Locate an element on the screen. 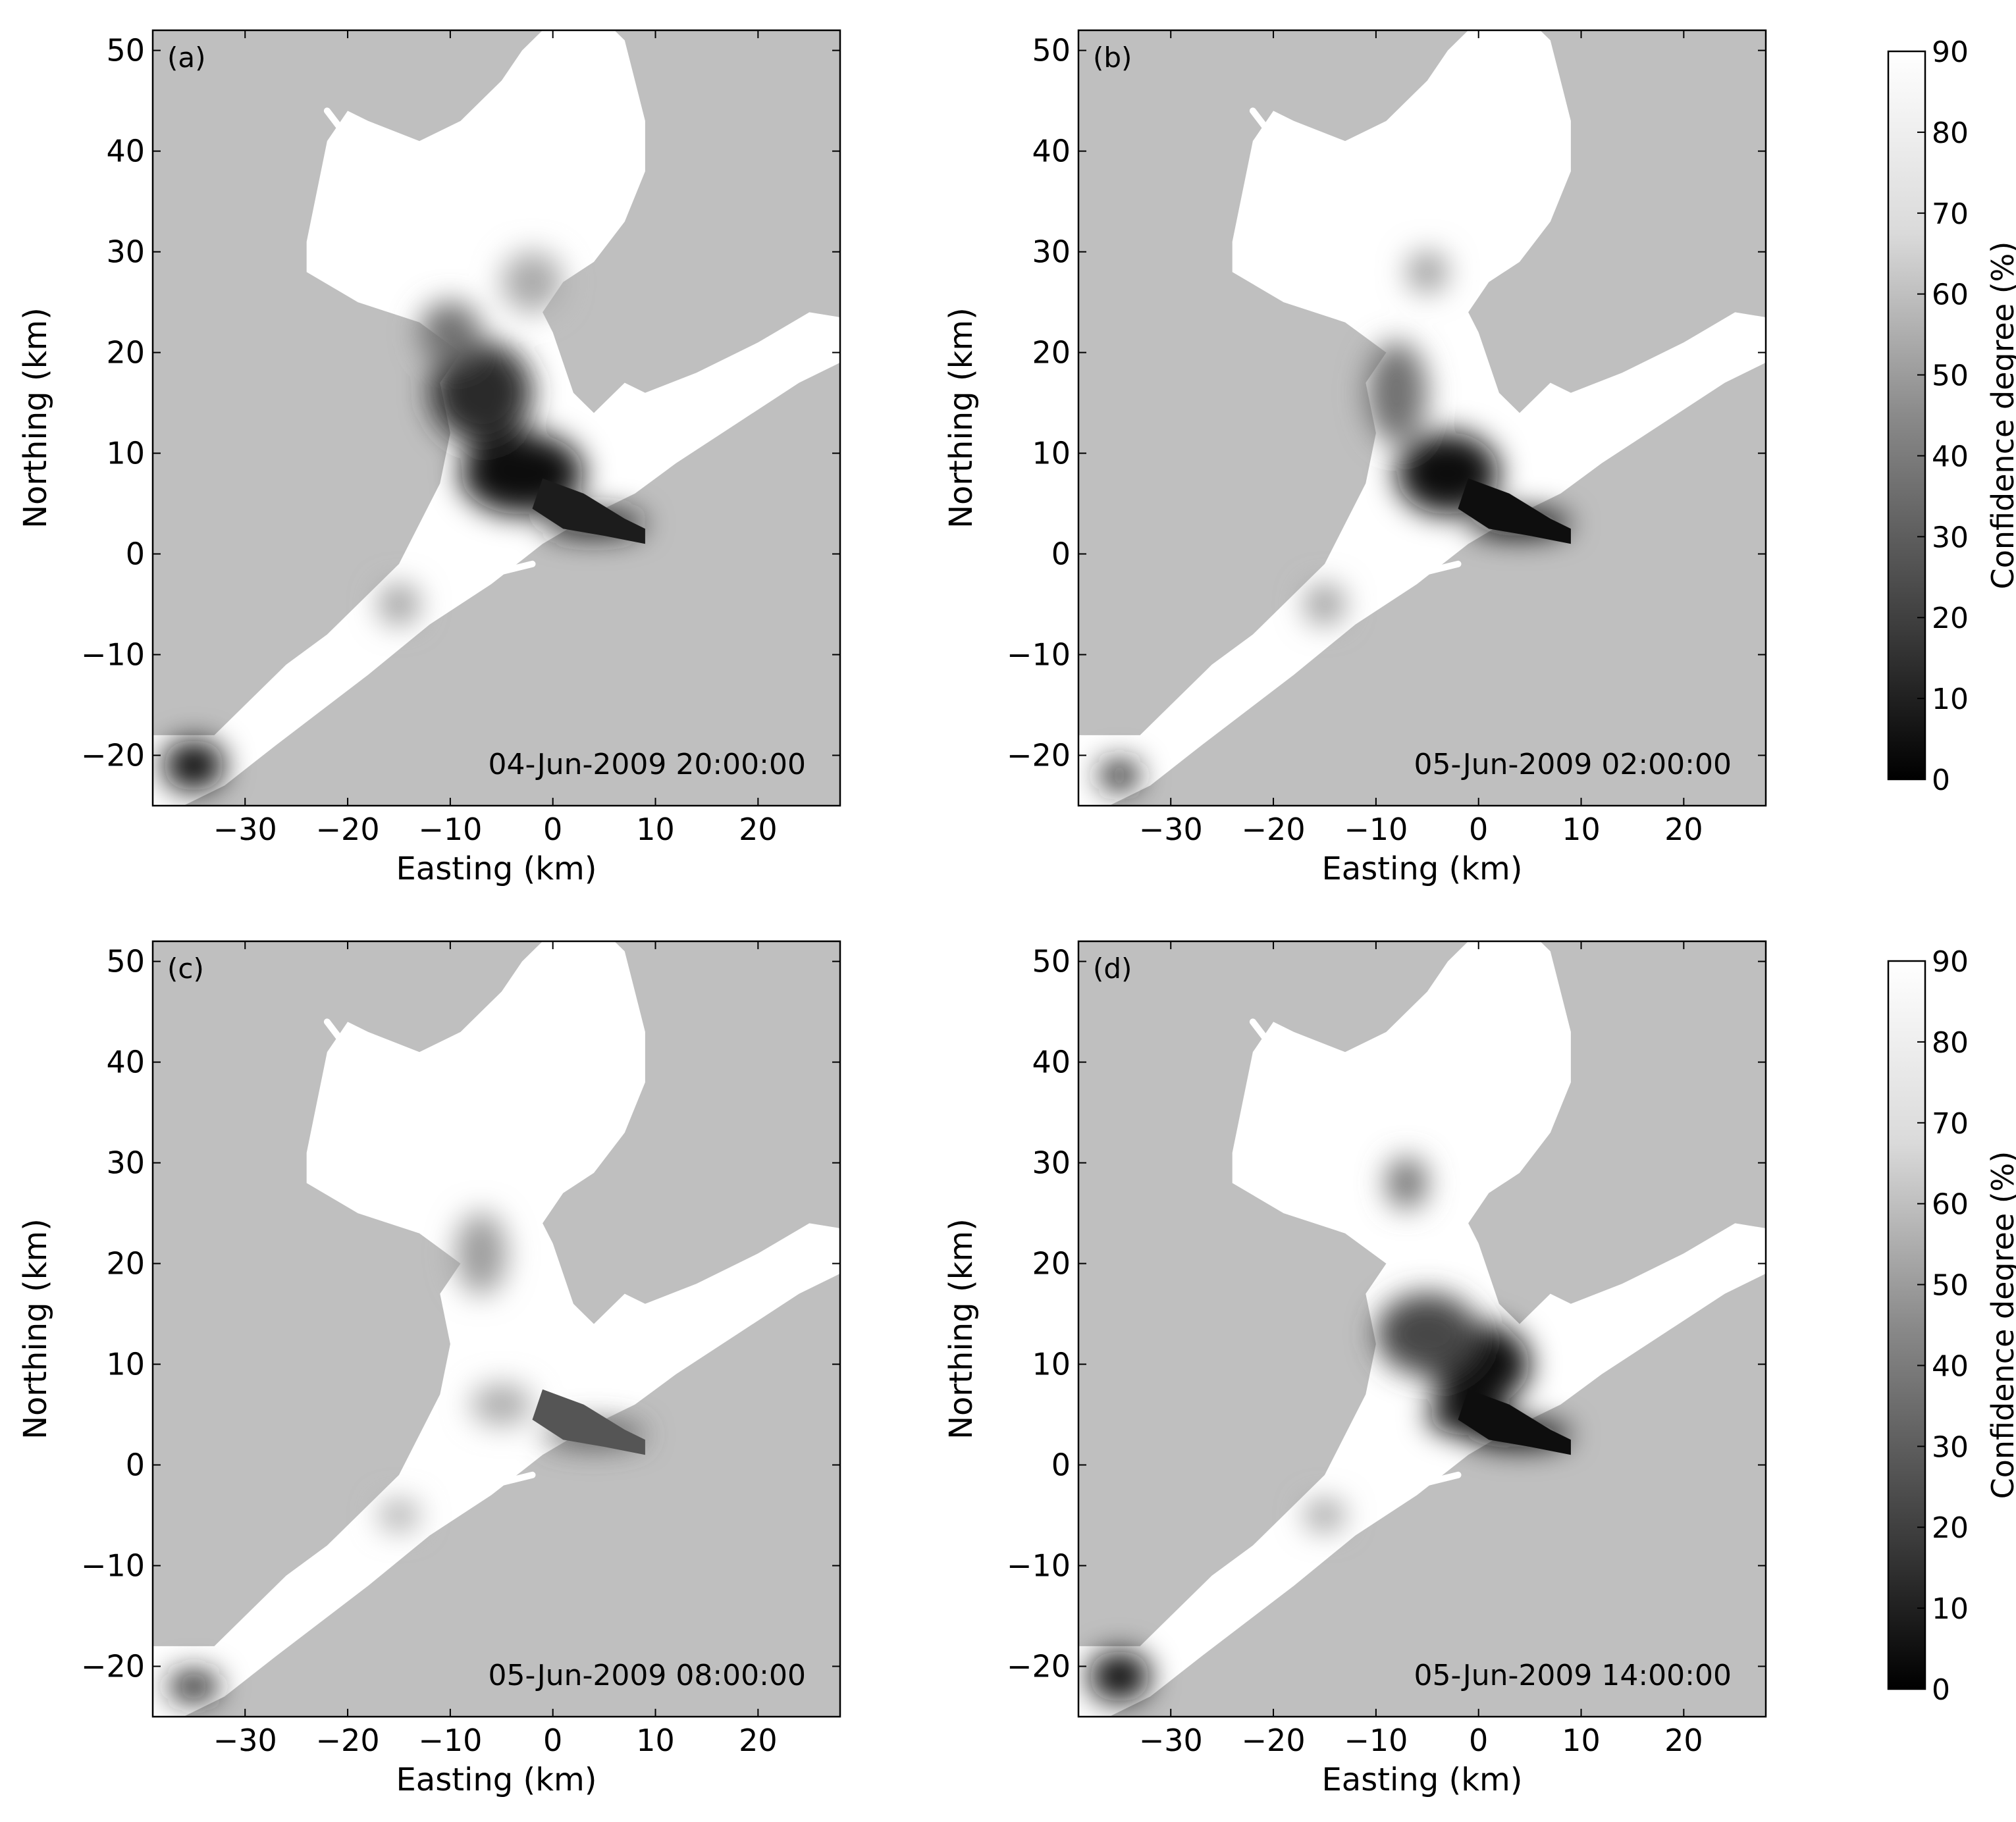 Image resolution: width=2016 pixels, height=1822 pixels. confidence-field is located at coordinates (1329, 1430).